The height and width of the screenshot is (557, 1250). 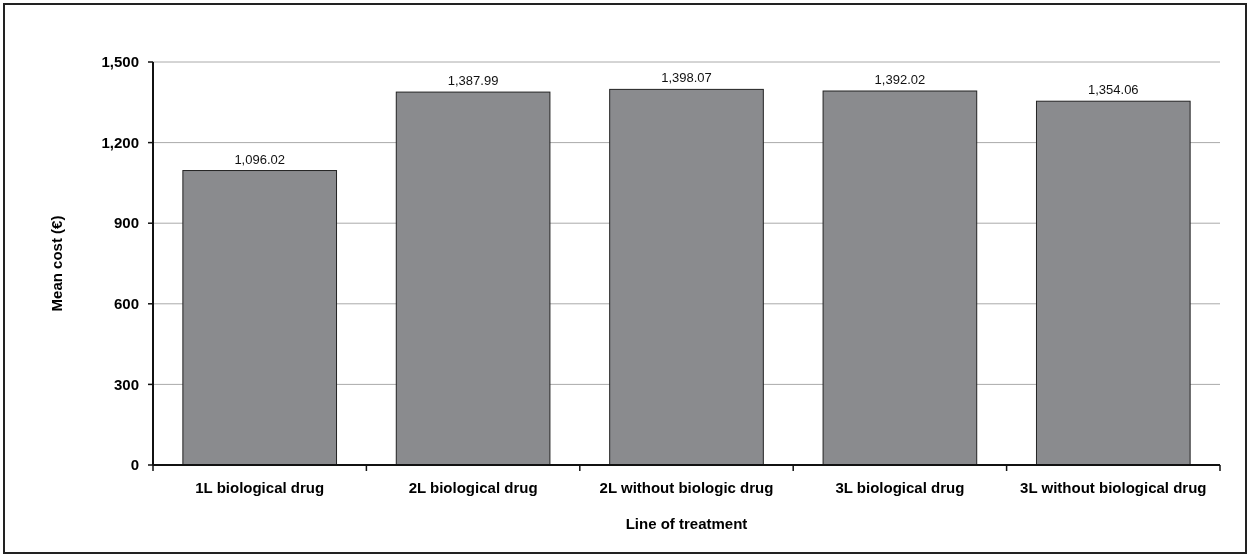 I want to click on y-tick-label: 900, so click(x=126, y=223).